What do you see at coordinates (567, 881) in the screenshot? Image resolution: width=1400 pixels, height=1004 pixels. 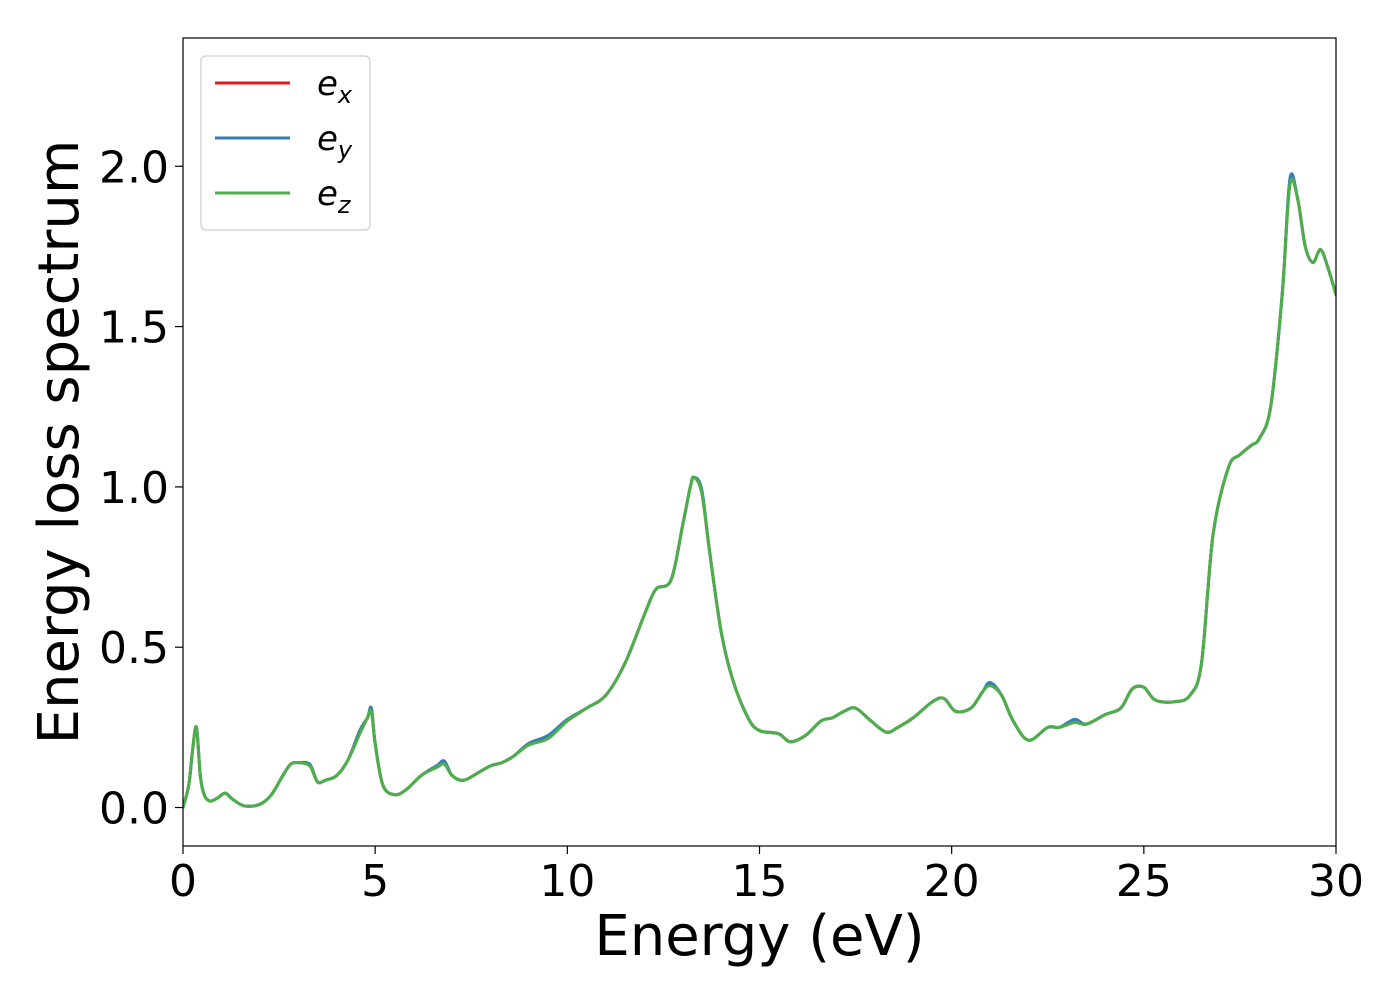 I see `x-tick-label: 10` at bounding box center [567, 881].